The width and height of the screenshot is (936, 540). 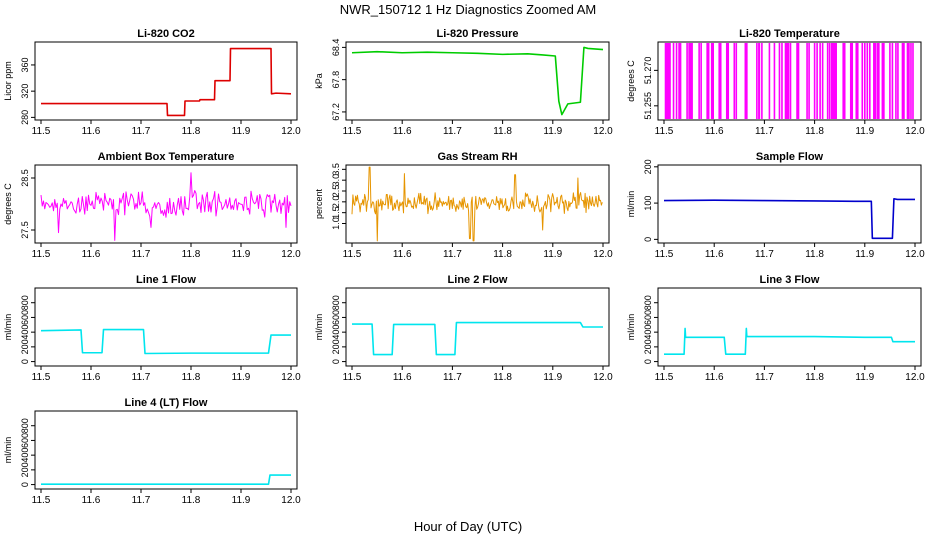 I want to click on y-tick-label: 67.8, so click(x=336, y=80).